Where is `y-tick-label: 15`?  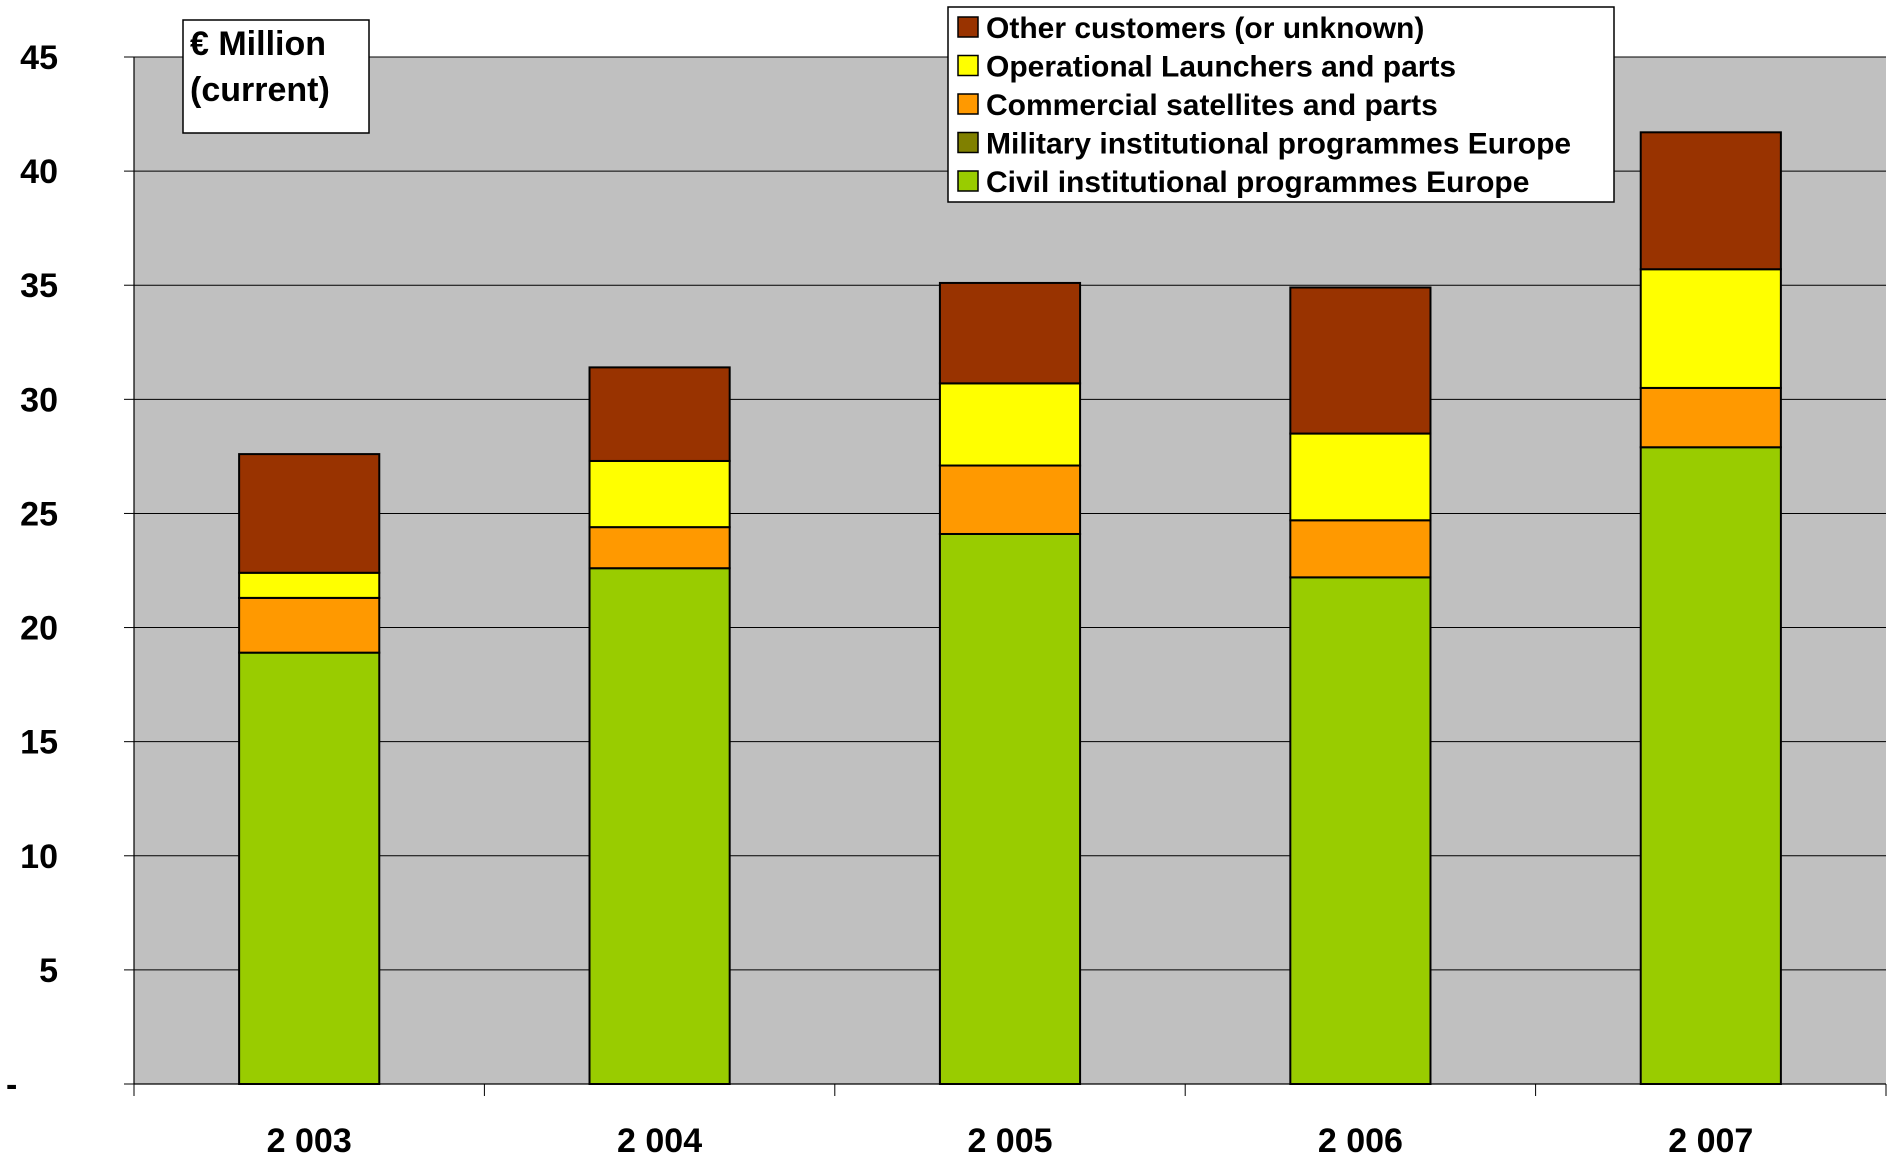 y-tick-label: 15 is located at coordinates (39, 743).